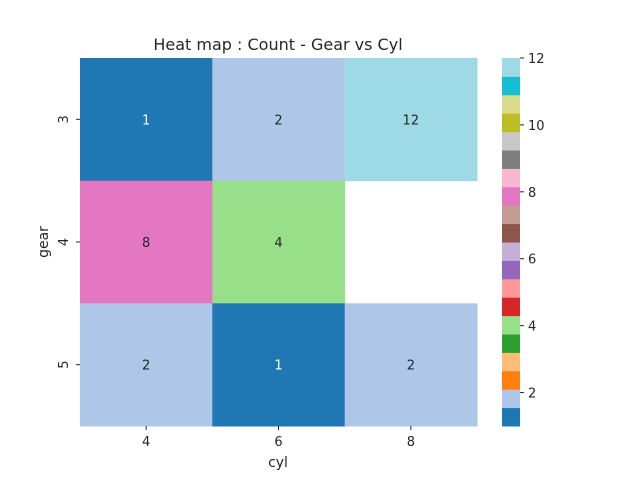 Image resolution: width=640 pixels, height=480 pixels. What do you see at coordinates (532, 394) in the screenshot?
I see `colorbar-tick-label: 2` at bounding box center [532, 394].